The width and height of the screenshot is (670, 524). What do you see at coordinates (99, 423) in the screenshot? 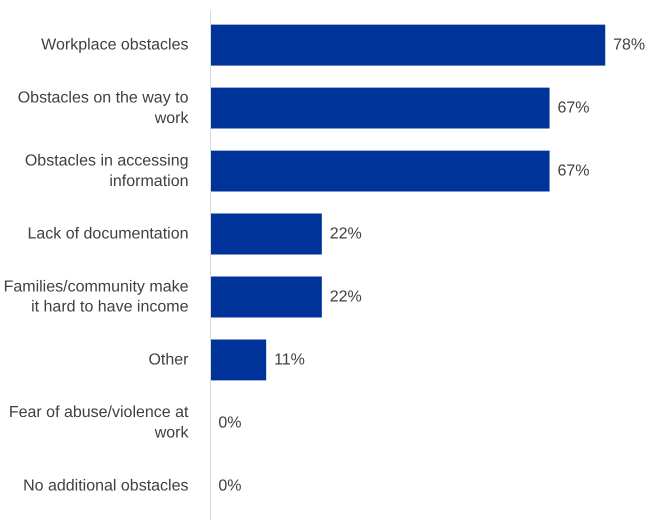
I see `y-tick-label: Fear of abuse/violence at work` at bounding box center [99, 423].